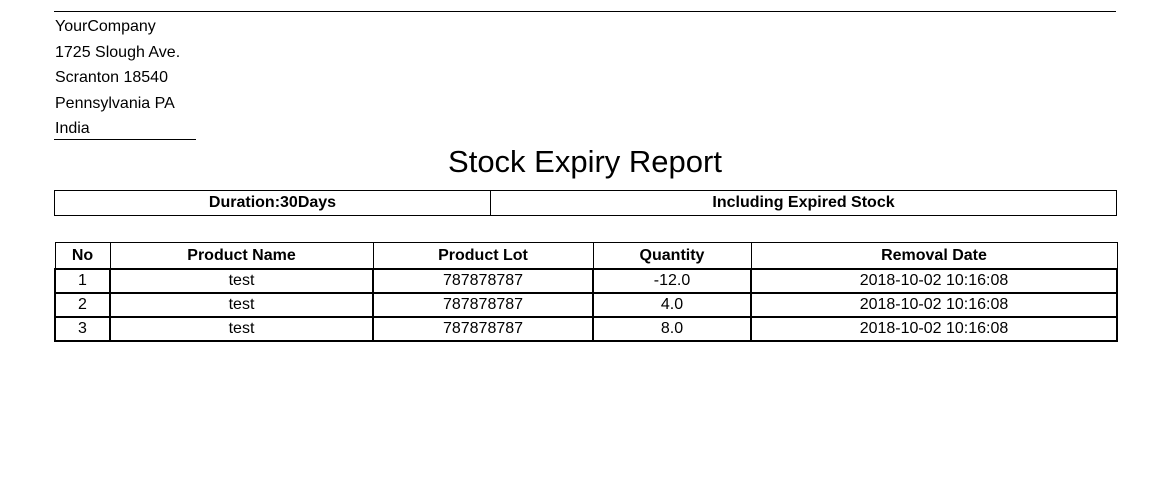 This screenshot has width=1164, height=495. Describe the element at coordinates (82, 281) in the screenshot. I see `cell-no: 1` at that location.